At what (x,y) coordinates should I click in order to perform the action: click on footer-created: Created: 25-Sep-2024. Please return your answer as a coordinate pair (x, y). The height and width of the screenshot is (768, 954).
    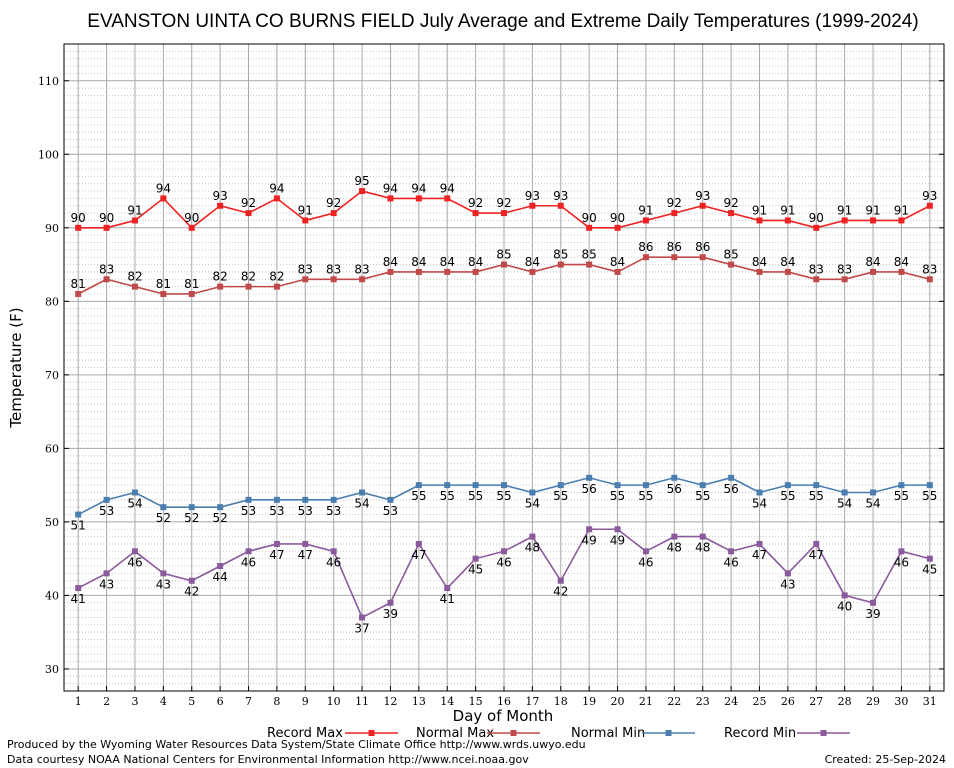
    Looking at the image, I should click on (885, 759).